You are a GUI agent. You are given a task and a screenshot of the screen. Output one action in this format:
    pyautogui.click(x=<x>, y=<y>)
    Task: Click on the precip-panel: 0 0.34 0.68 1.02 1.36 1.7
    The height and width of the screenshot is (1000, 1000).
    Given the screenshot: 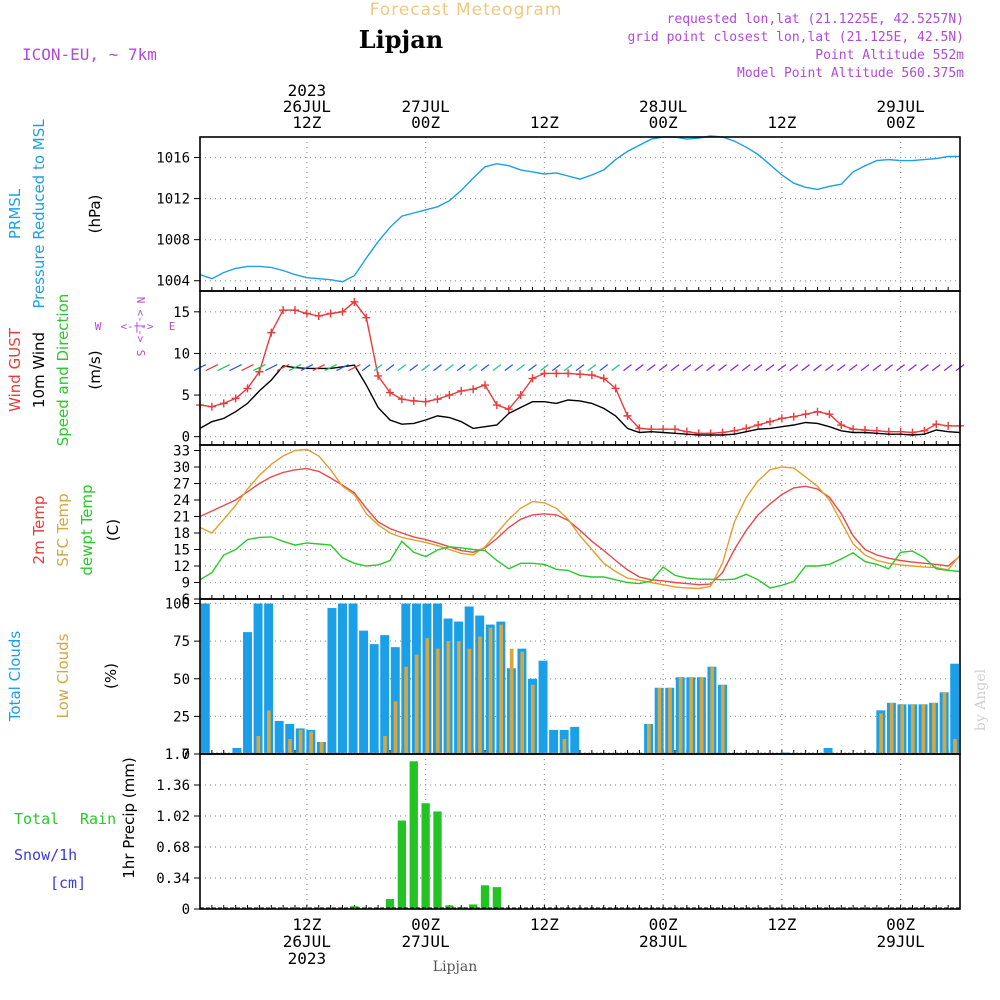 What is the action you would take?
    pyautogui.click(x=558, y=832)
    